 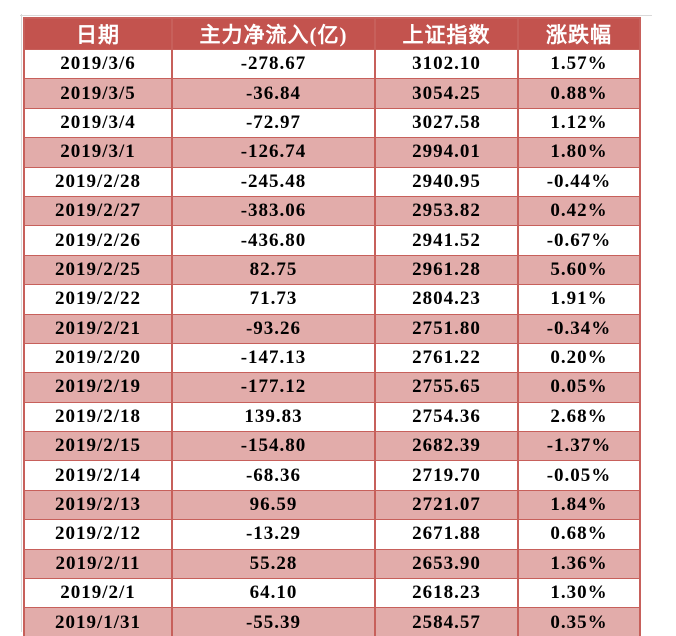 I want to click on cell-date: 2019/2/27, so click(x=98, y=211).